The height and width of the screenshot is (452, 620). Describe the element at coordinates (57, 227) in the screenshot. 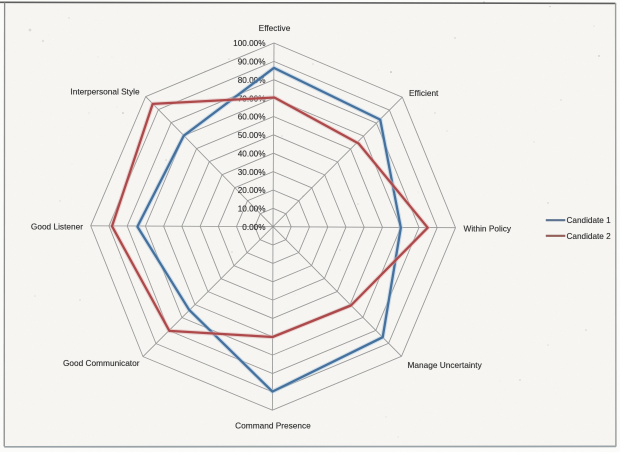

I see `svg-text: Good Listener` at that location.